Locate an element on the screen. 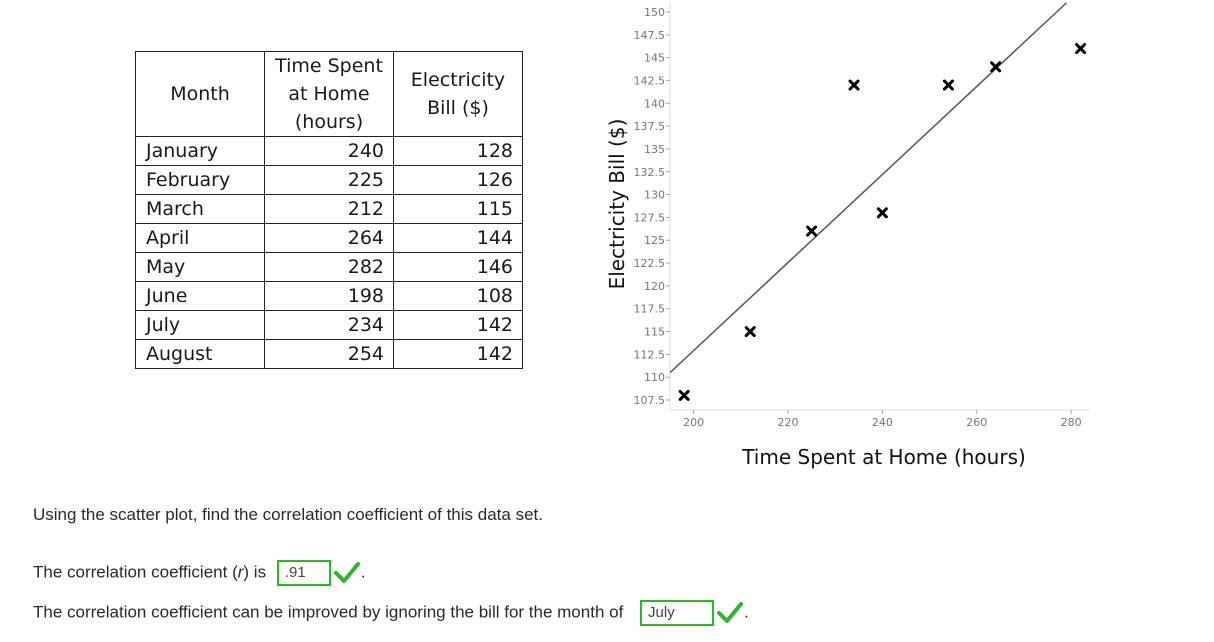 The image size is (1214, 642). y-tick-label: 122.5 is located at coordinates (650, 263).